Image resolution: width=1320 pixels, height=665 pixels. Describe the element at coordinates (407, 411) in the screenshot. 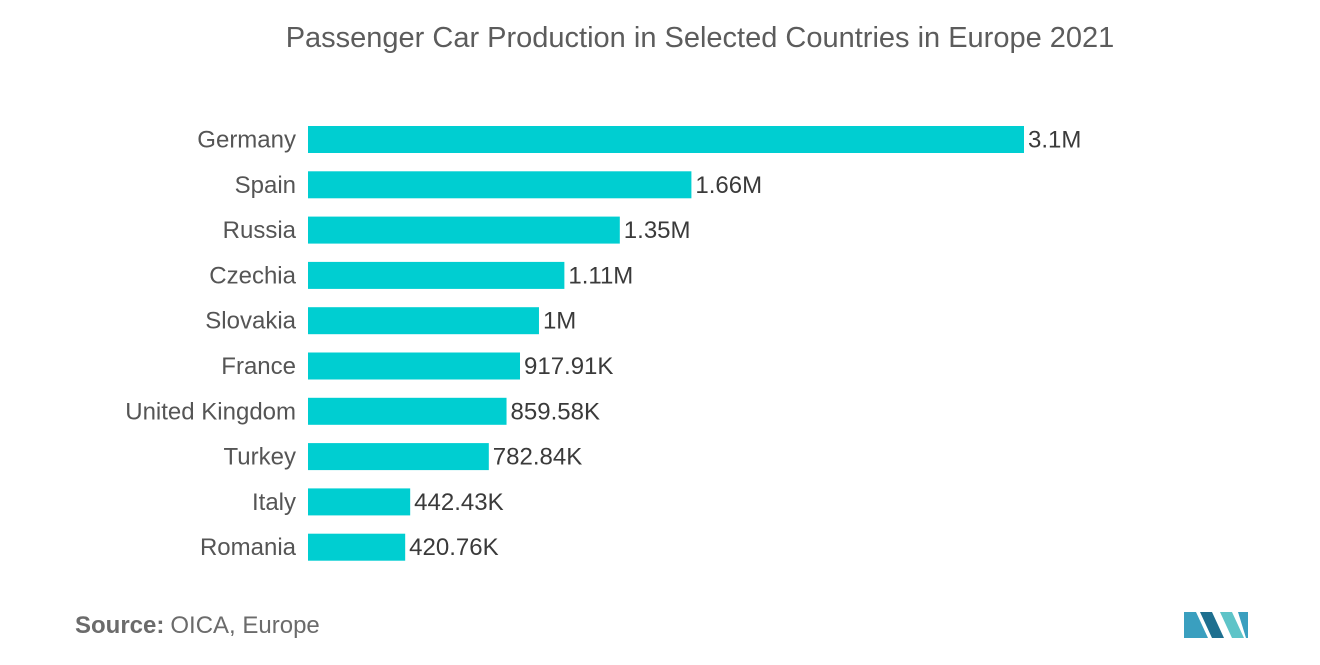

I see `bar-united-kingdom` at that location.